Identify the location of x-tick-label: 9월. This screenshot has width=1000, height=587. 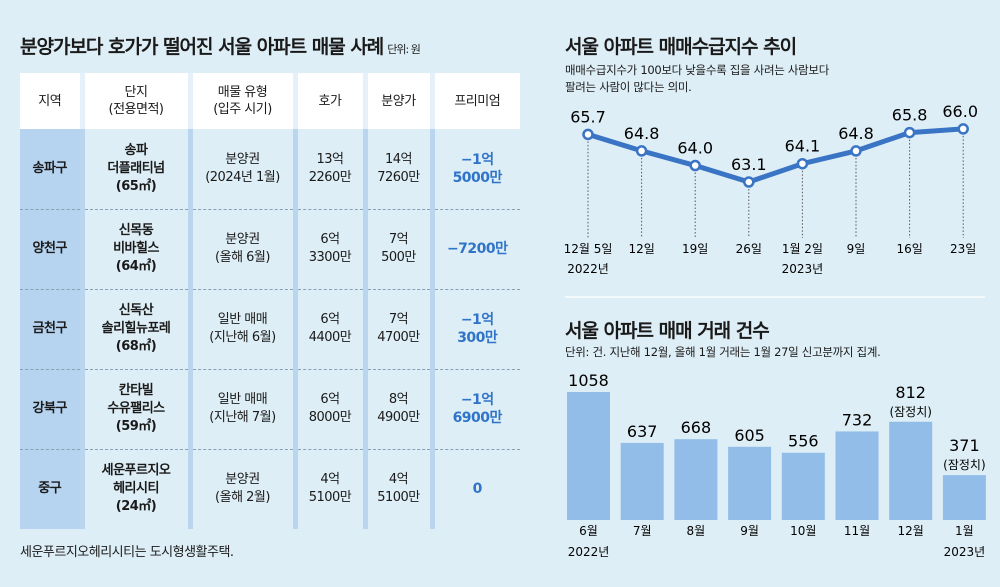
(749, 531).